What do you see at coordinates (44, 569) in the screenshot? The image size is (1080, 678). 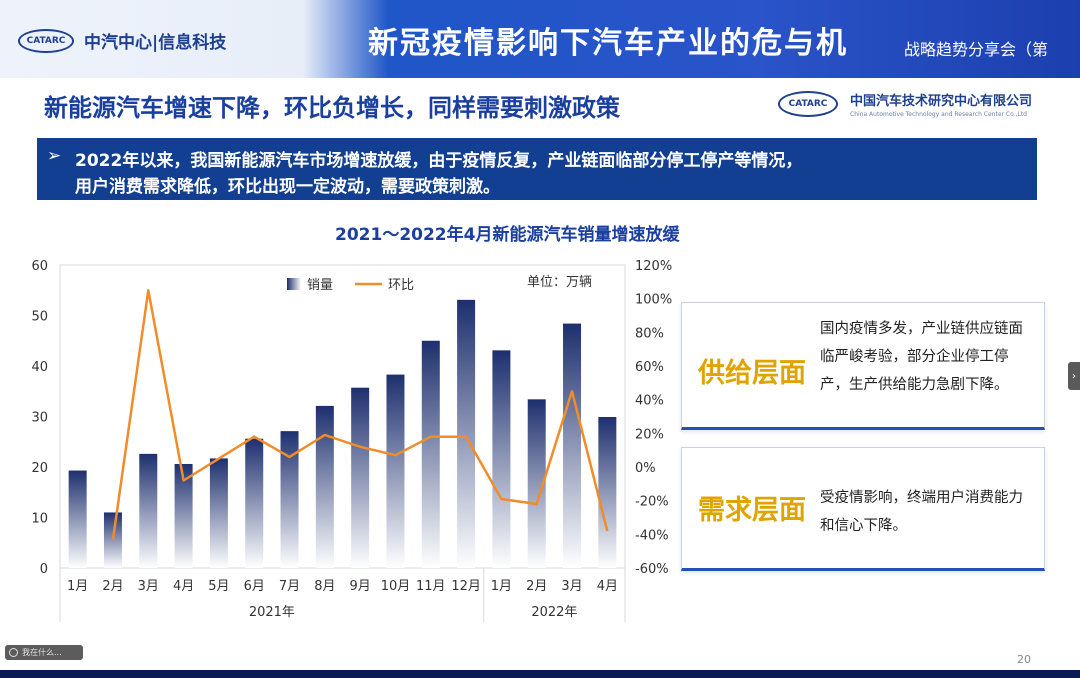 I see `y-left-tick-label: 0` at bounding box center [44, 569].